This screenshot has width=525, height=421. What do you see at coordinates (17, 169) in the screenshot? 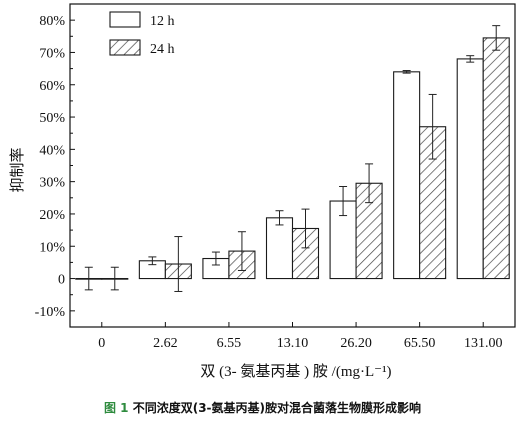
I see `y-axis-title: 抑制率` at bounding box center [17, 169].